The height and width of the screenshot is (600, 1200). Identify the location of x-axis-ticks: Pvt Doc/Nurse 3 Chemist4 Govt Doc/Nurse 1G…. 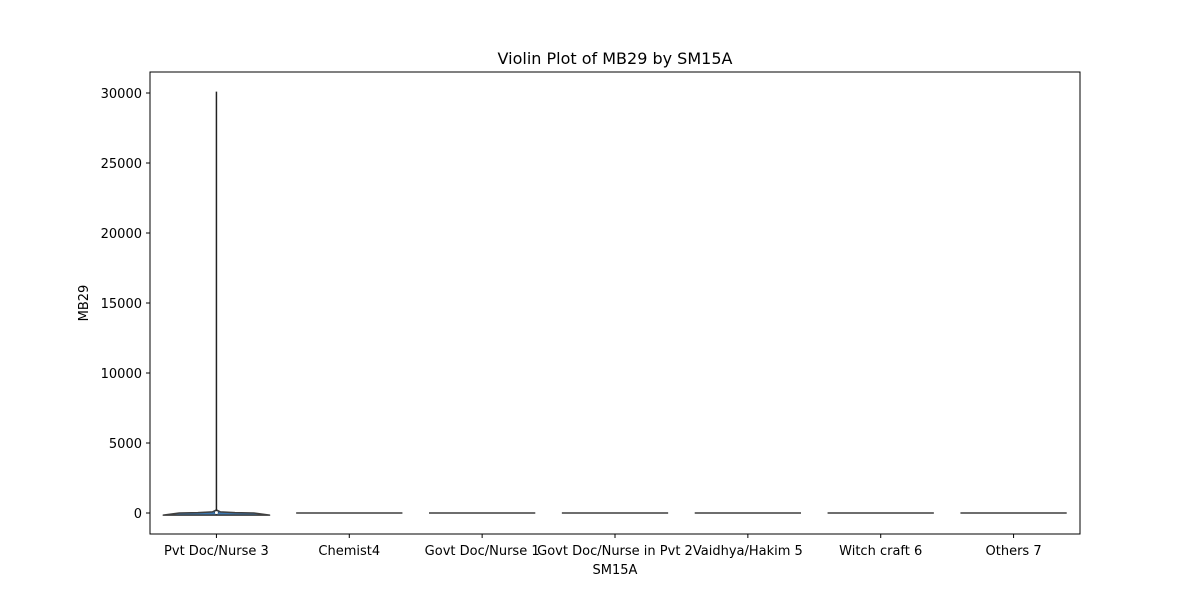
(603, 546).